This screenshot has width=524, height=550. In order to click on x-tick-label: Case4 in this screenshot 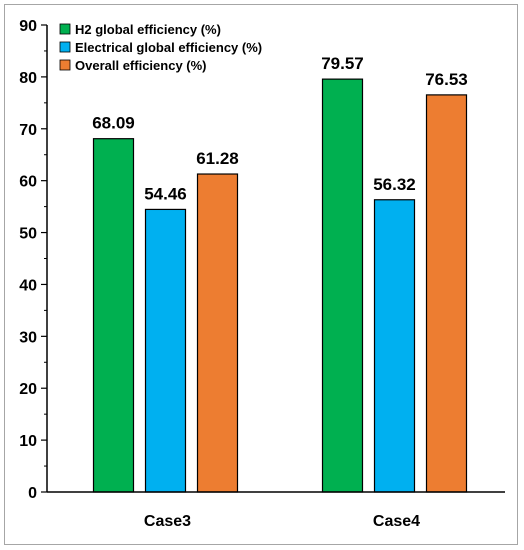, I will do `click(396, 521)`.